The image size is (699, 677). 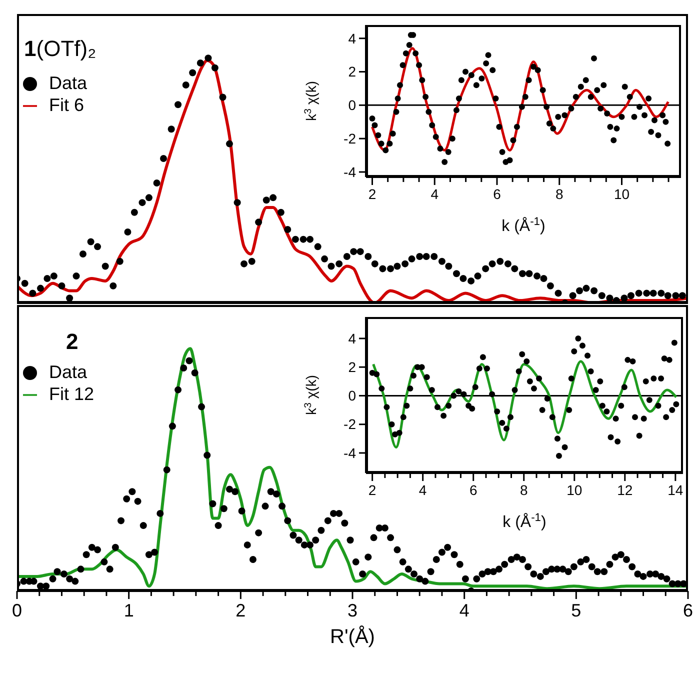 What do you see at coordinates (129, 610) in the screenshot?
I see `x-tick-label: 1` at bounding box center [129, 610].